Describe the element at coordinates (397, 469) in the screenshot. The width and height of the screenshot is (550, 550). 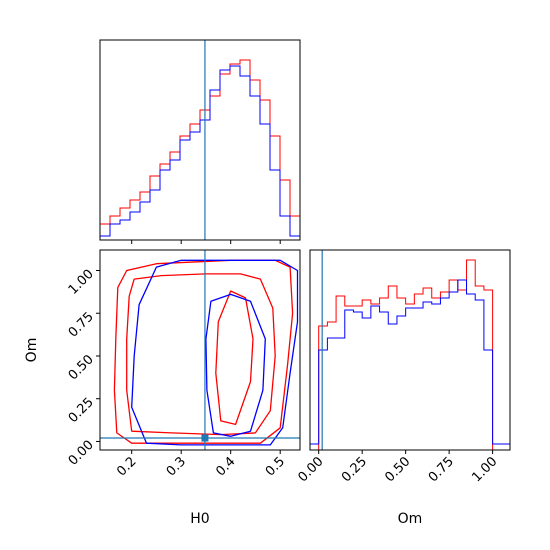
I see `om-x-tick-label-2: 0.50` at that location.